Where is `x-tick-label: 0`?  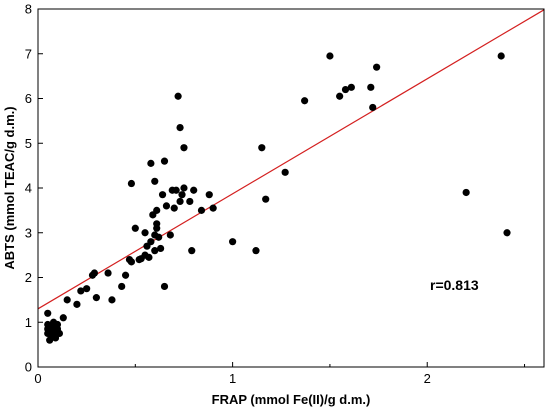 x-tick-label: 0 is located at coordinates (37, 378).